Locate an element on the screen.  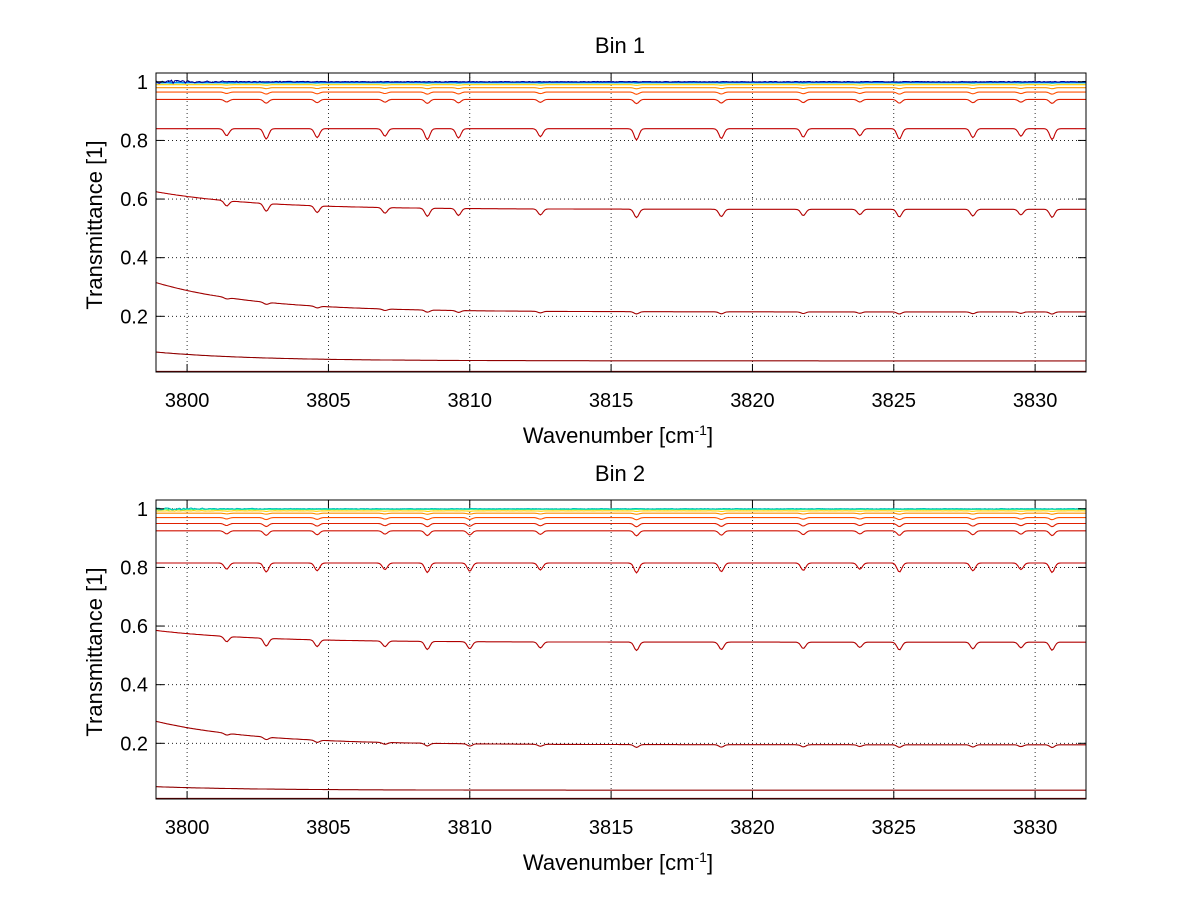
chart-title: Bin 1 is located at coordinates (620, 45).